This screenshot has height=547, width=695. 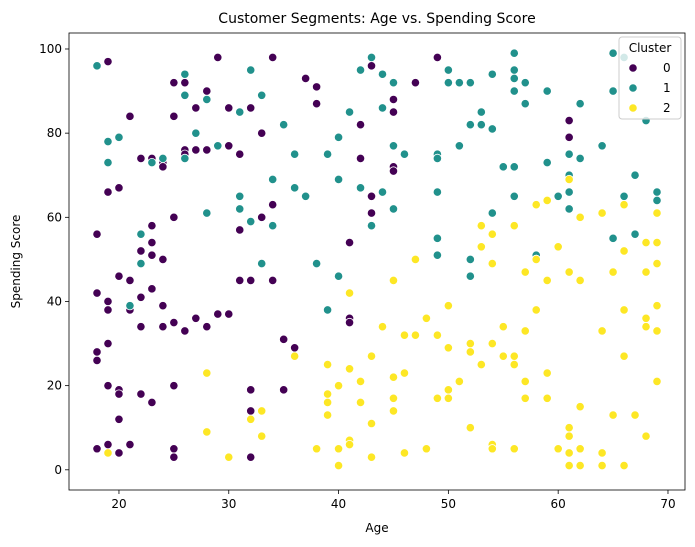 What do you see at coordinates (667, 504) in the screenshot?
I see `x-tick-label: 70` at bounding box center [667, 504].